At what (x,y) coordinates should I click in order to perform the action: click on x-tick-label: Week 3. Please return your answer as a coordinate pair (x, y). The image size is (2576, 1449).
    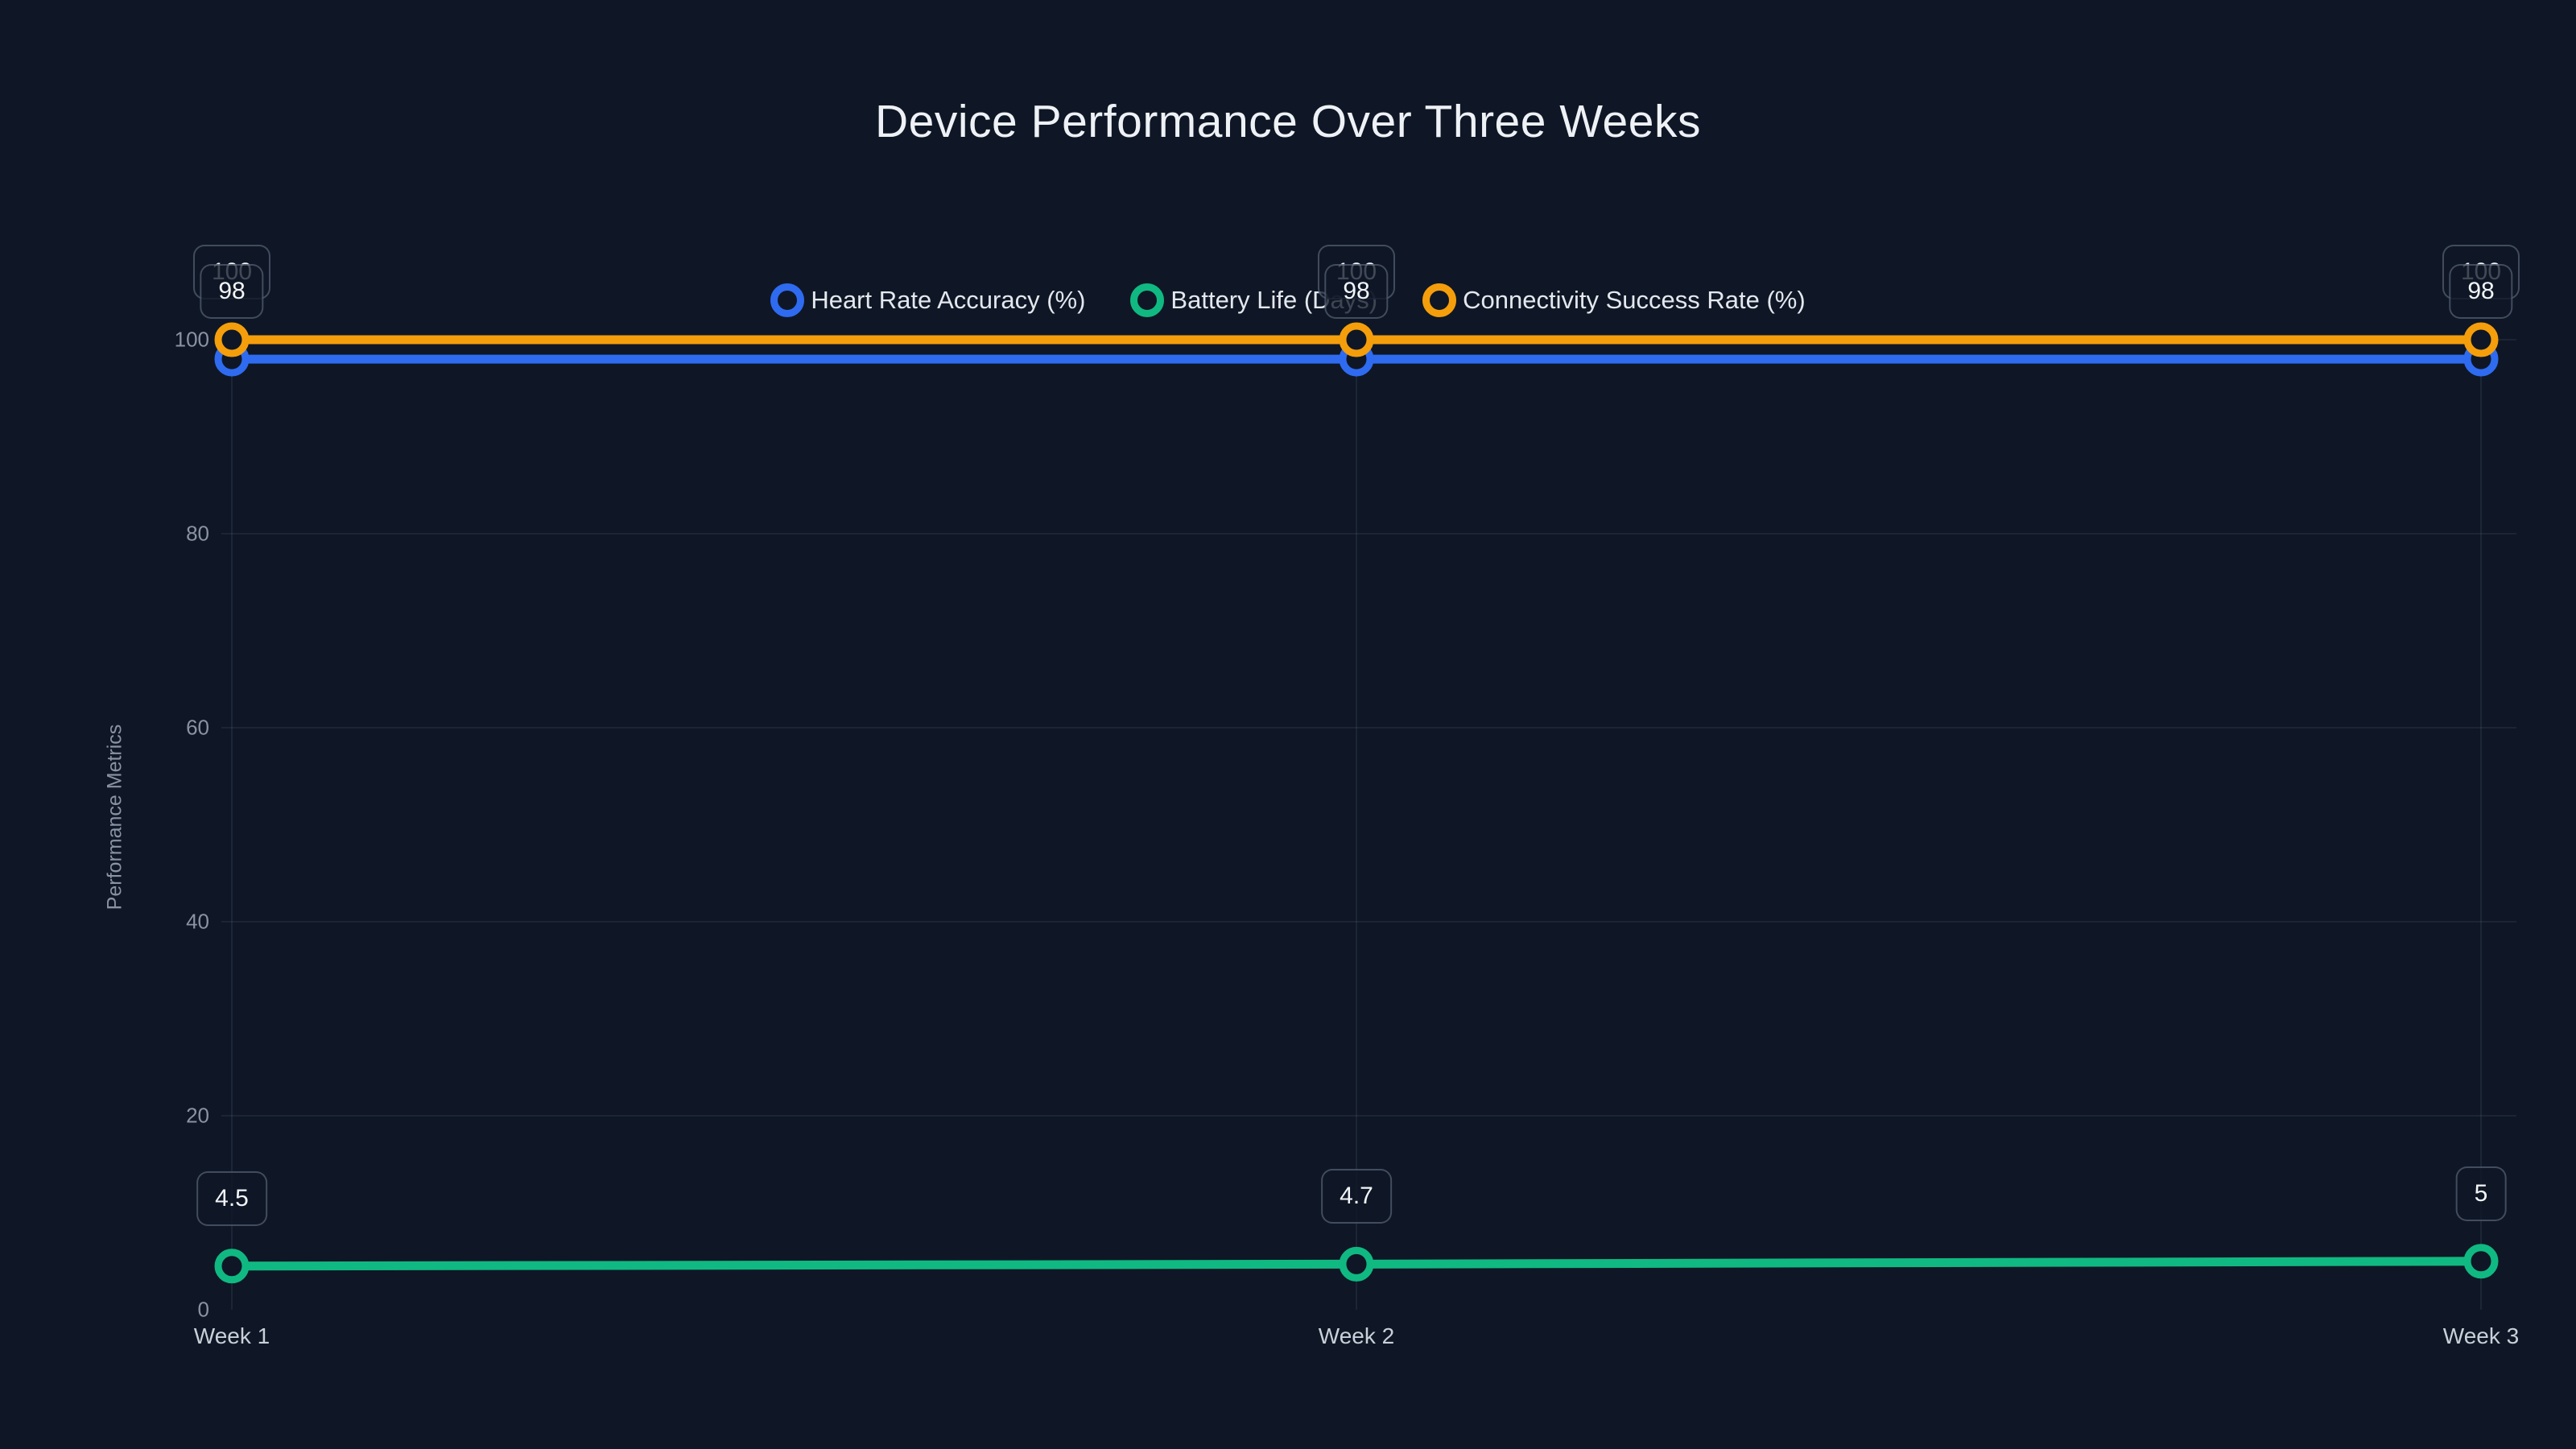
    Looking at the image, I should click on (2481, 1335).